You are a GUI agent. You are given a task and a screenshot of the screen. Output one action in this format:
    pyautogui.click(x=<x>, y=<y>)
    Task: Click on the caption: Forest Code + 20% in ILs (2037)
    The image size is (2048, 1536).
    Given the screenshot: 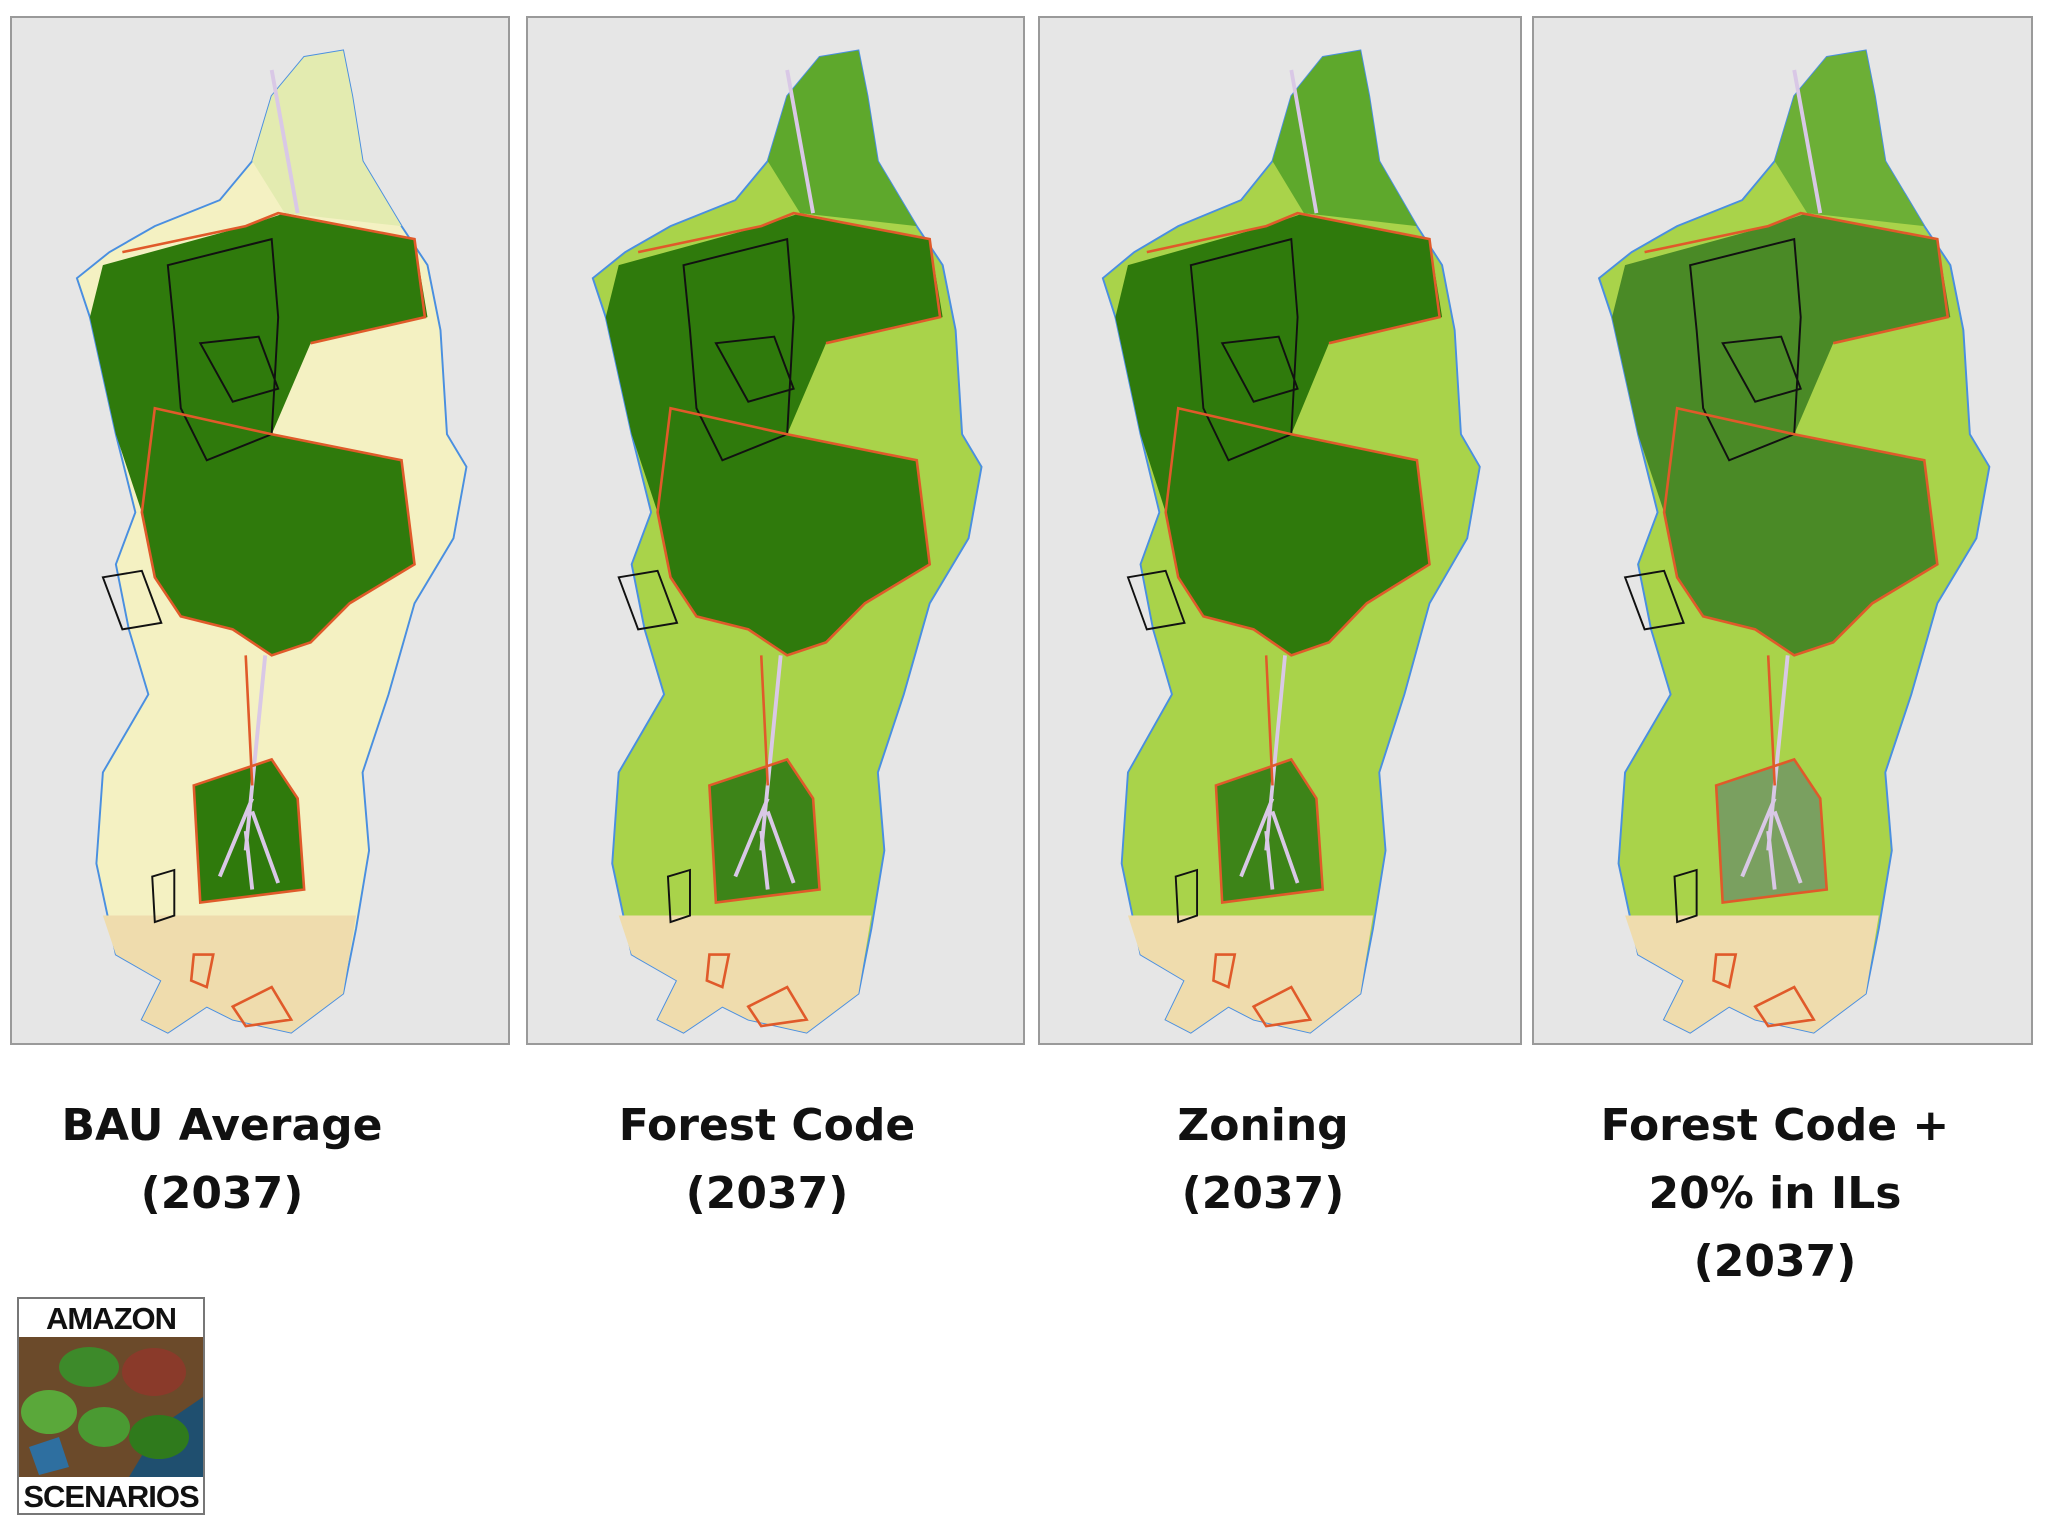 What is the action you would take?
    pyautogui.click(x=1775, y=1194)
    